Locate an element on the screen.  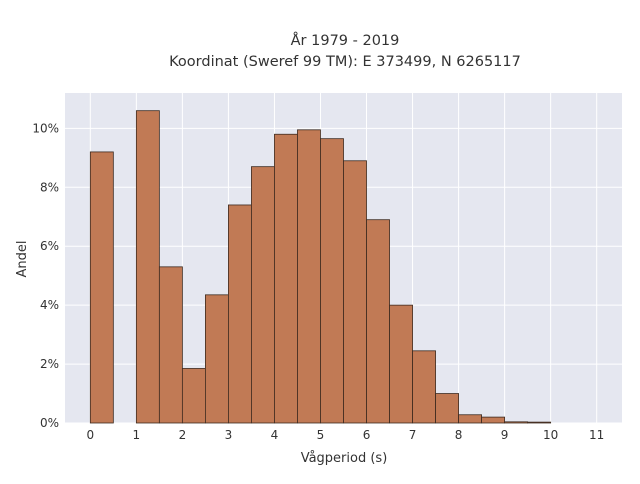
x-axis-ticks: 0 1 2 3 4 5 6 7 8 9 10 11 is located at coordinates (345, 435).